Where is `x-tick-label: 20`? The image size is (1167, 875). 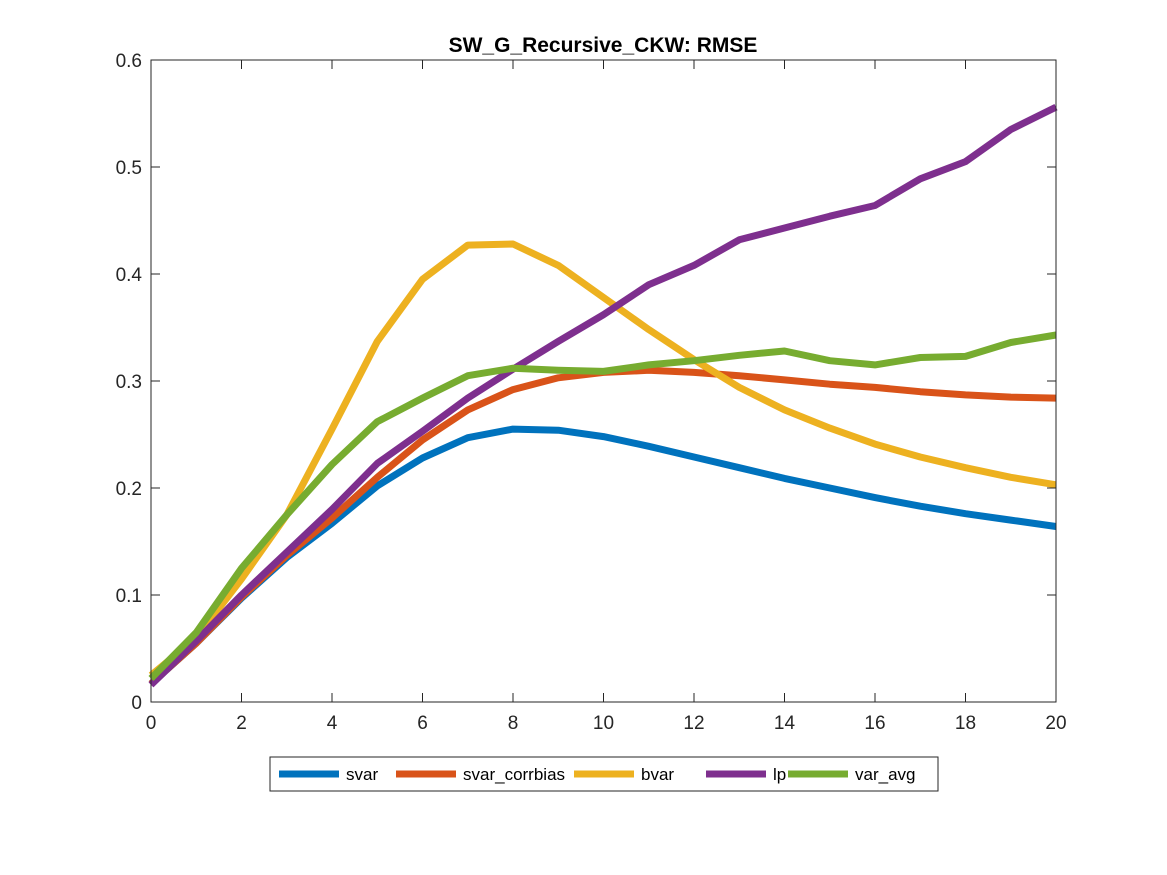
x-tick-label: 20 is located at coordinates (1055, 723).